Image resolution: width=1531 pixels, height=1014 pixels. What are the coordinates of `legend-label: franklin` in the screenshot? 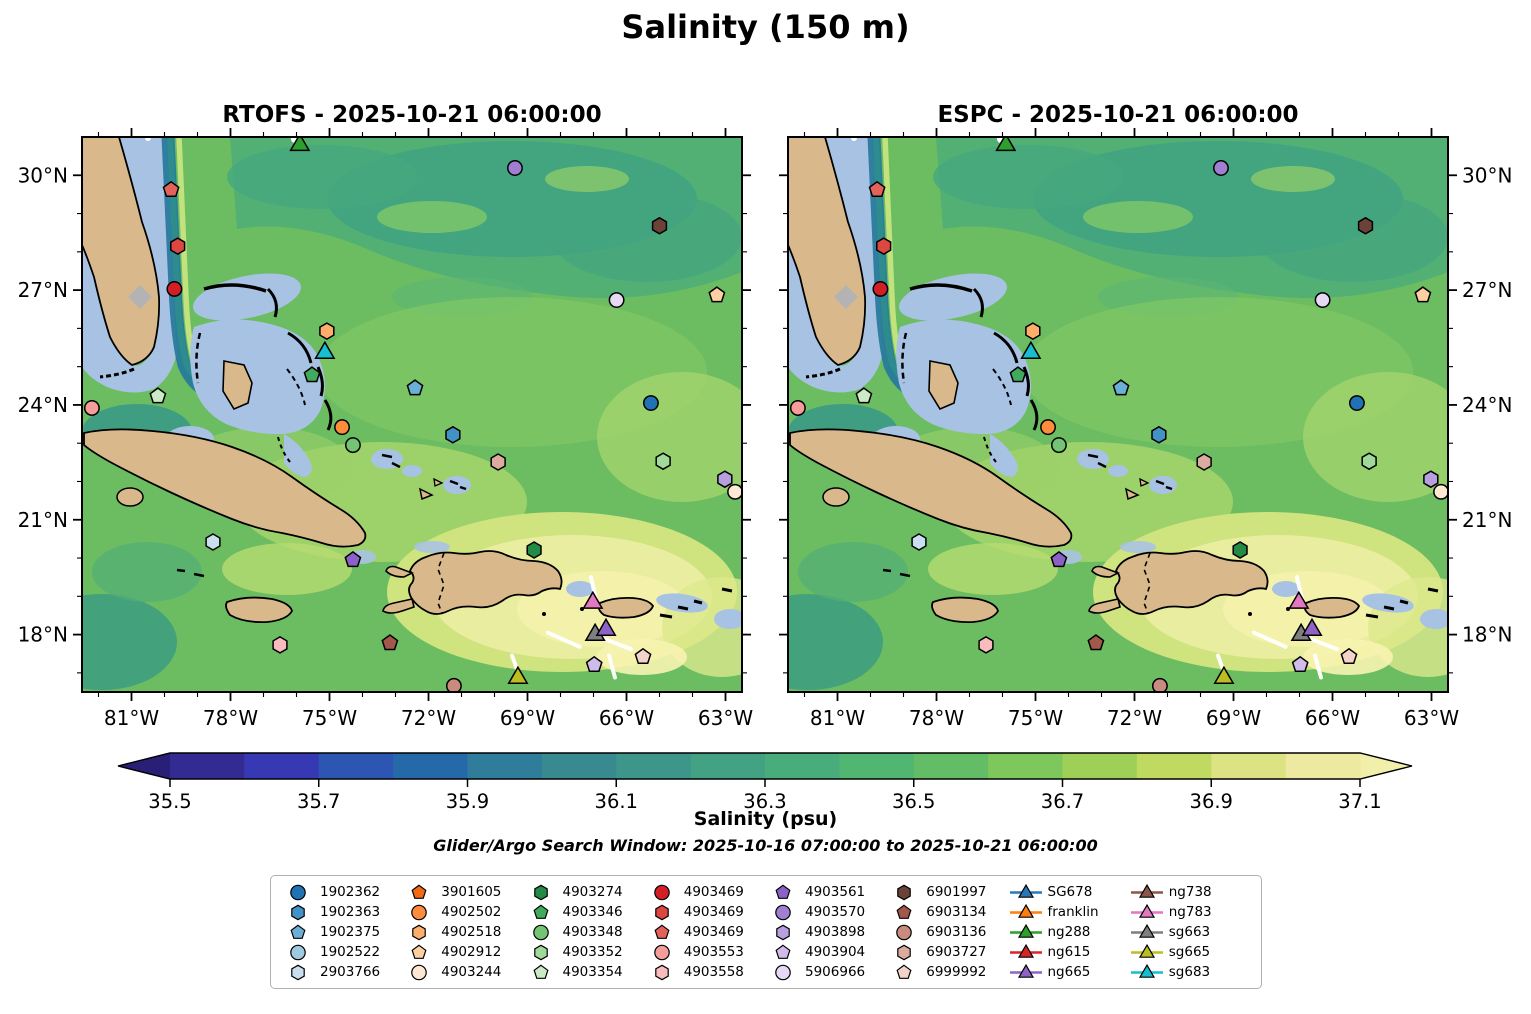 It's located at (1073, 912).